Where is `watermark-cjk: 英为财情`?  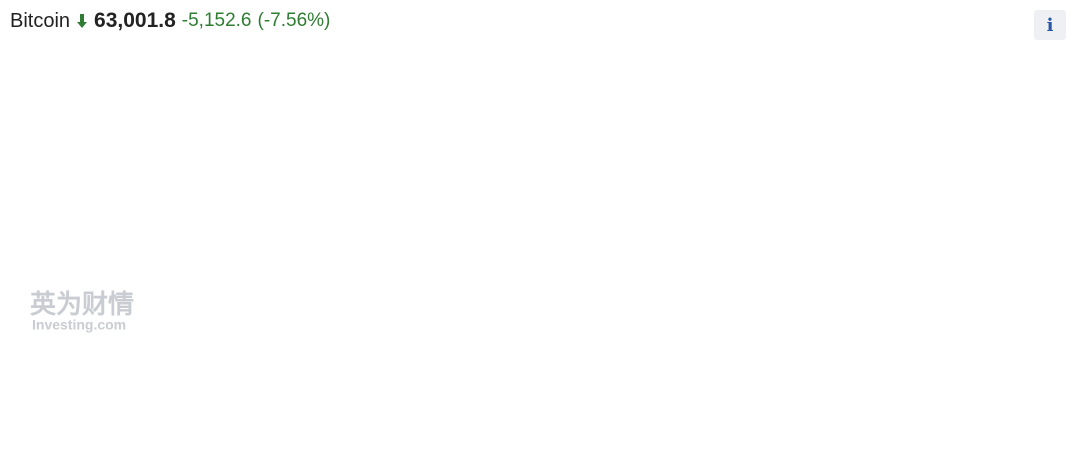
watermark-cjk: 英为财情 is located at coordinates (82, 304).